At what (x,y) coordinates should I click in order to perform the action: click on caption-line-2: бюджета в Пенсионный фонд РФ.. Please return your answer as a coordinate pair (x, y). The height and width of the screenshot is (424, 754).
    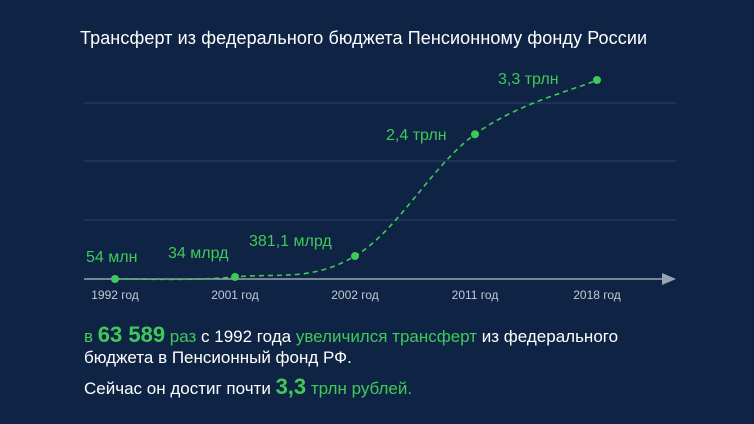
    Looking at the image, I should click on (218, 357).